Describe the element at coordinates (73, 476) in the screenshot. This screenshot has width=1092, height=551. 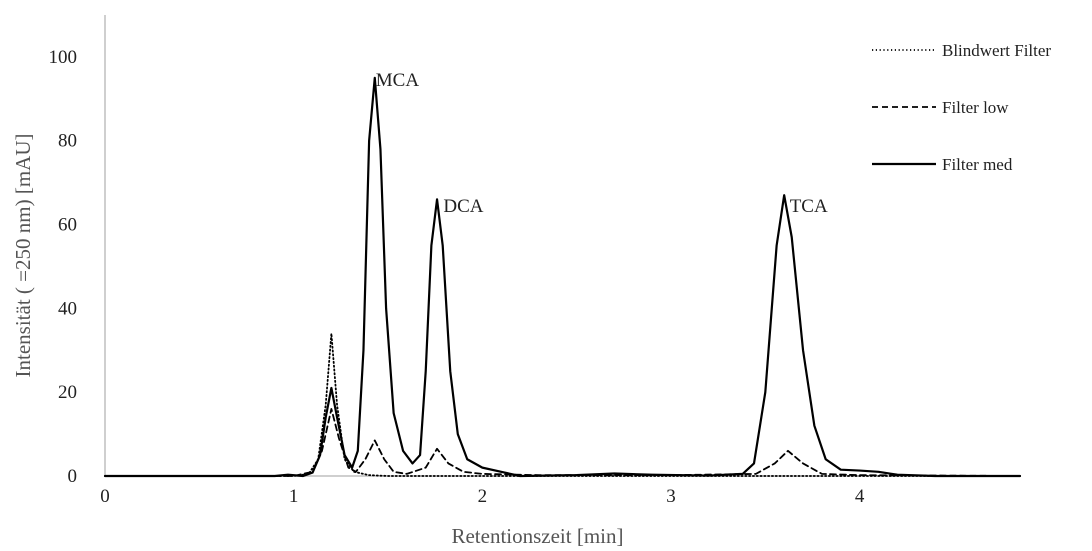
I see `y-tick-label: 0` at that location.